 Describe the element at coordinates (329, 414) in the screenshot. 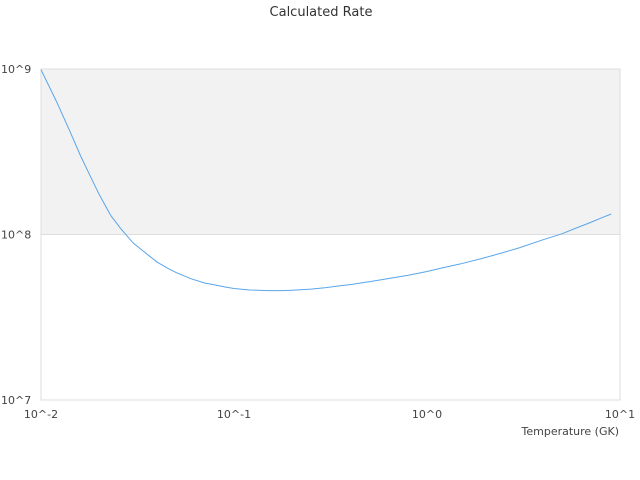

I see `x-axis-ticks: 10^-2 10^-1 10^0 10^1` at that location.